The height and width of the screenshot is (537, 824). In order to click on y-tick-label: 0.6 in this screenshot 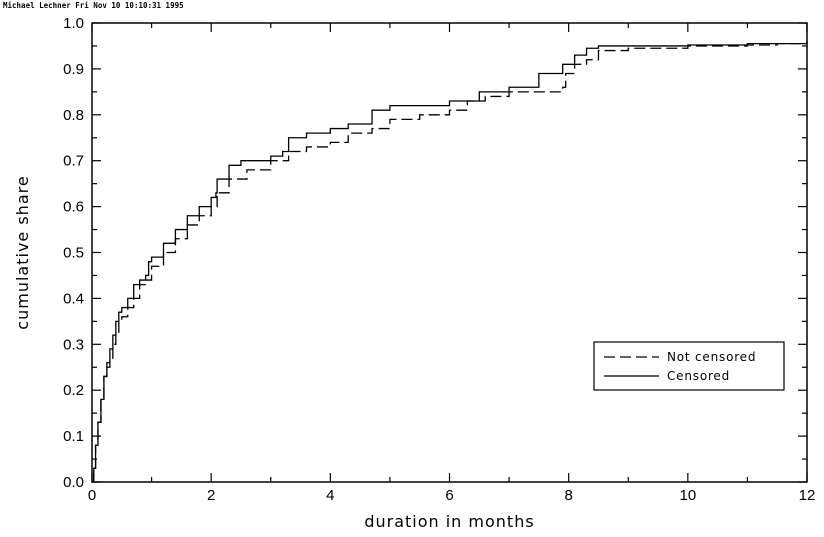, I will do `click(73, 207)`.